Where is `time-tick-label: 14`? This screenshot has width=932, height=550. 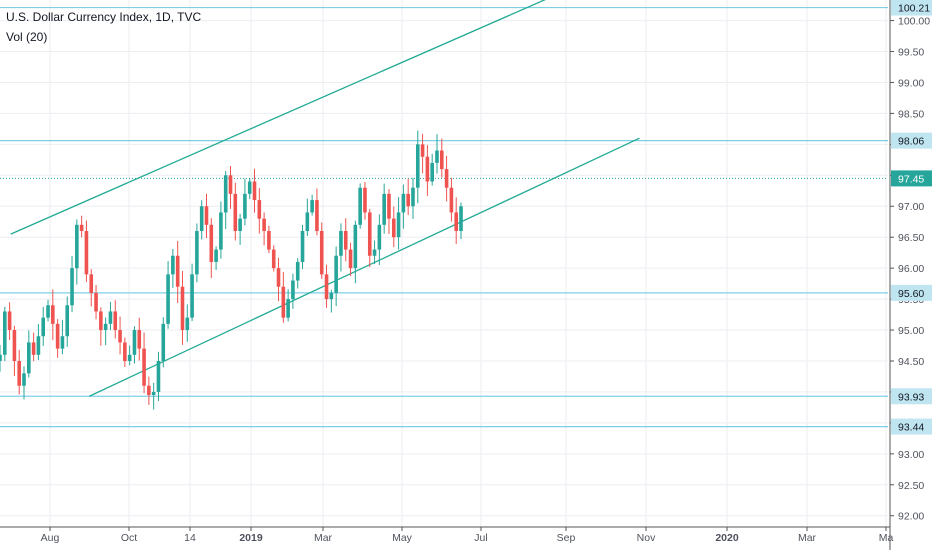
time-tick-label: 14 is located at coordinates (190, 538).